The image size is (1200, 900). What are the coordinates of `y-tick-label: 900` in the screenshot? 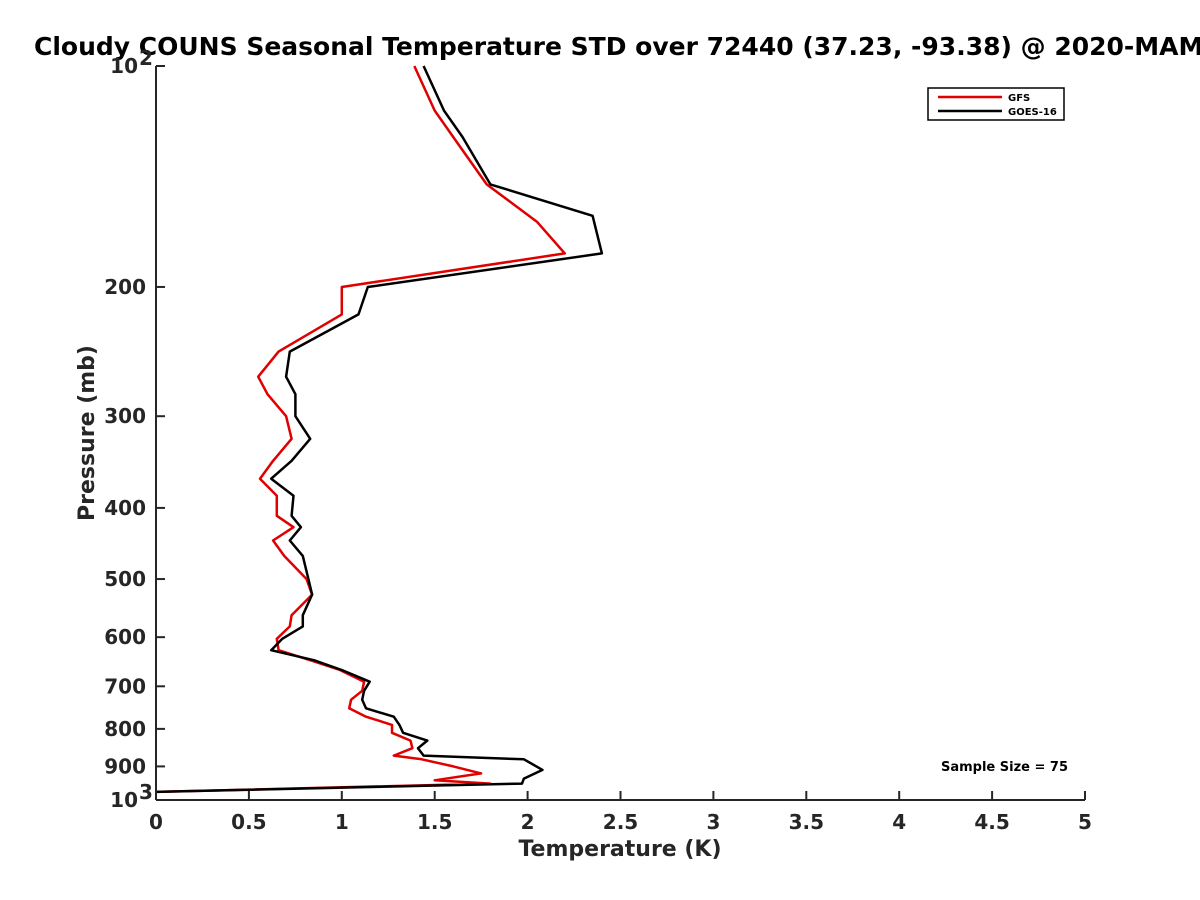 It's located at (125, 766).